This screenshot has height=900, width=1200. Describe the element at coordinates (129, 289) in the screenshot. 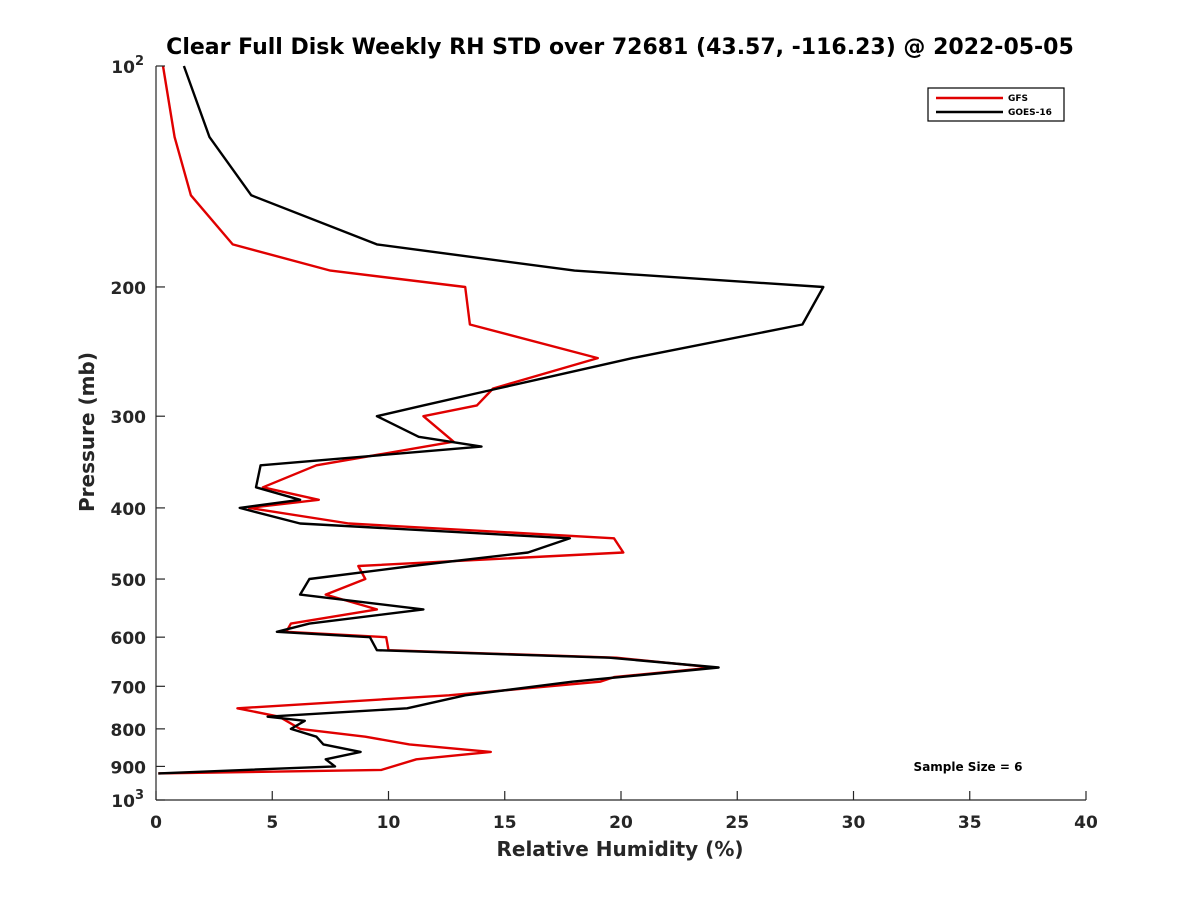

I see `y-tick-label: 200` at that location.